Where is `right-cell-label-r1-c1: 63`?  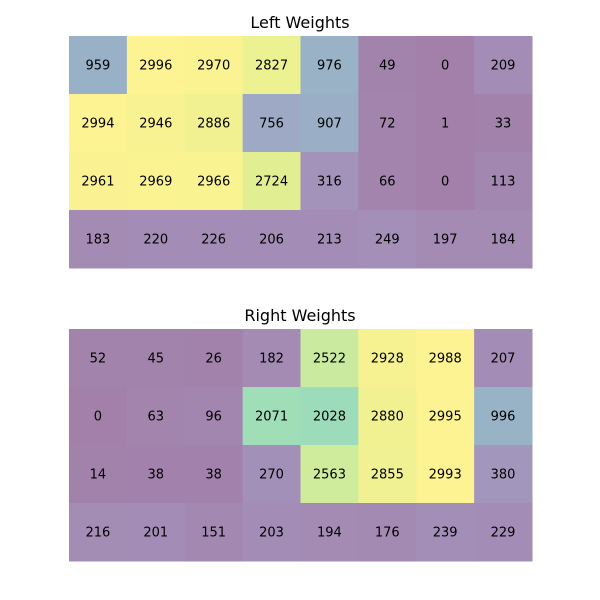 right-cell-label-r1-c1: 63 is located at coordinates (156, 417).